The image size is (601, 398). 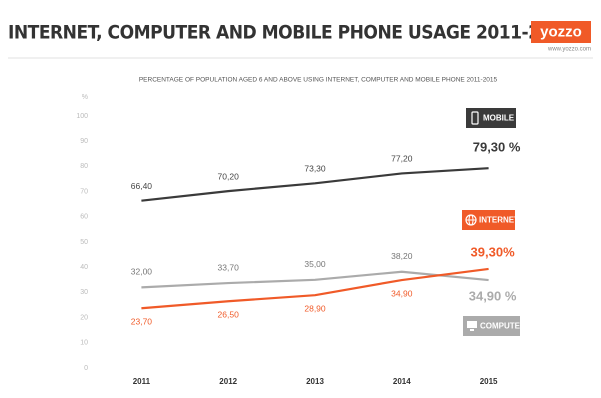 I want to click on legend-label: INTERNET, so click(x=499, y=220).